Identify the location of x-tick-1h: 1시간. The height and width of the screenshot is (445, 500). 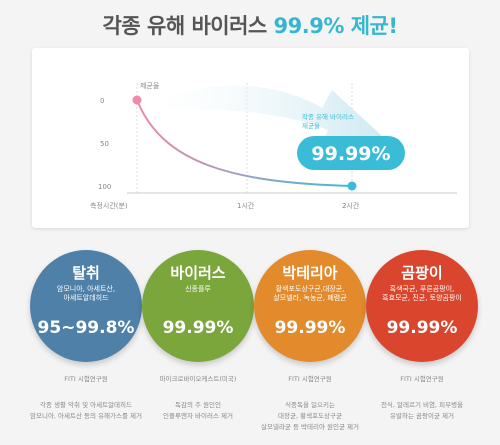
(246, 205).